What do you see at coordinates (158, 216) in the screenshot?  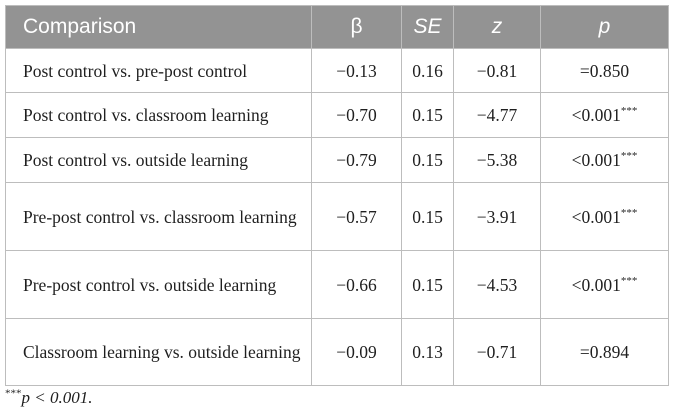 I see `cell-comparison: Pre-post control vs. classroom learning` at bounding box center [158, 216].